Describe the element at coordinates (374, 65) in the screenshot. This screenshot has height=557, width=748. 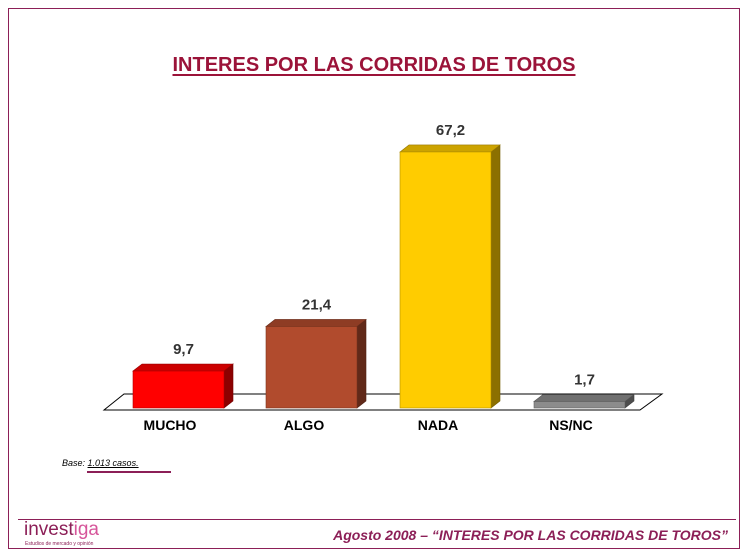
I see `page-title: INTERES POR LAS CORRIDAS DE TOROS` at that location.